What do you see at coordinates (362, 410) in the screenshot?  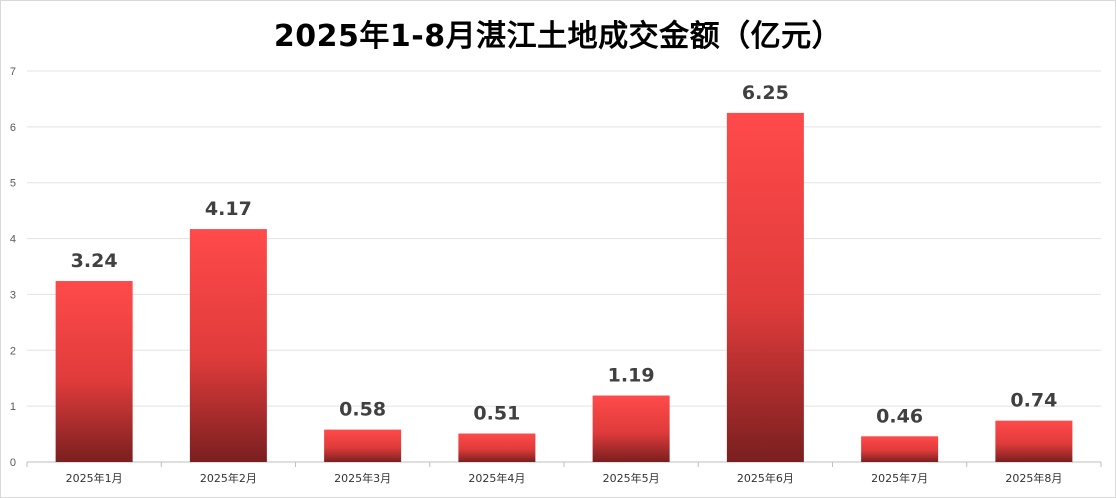 I see `data-label: 0.58` at bounding box center [362, 410].